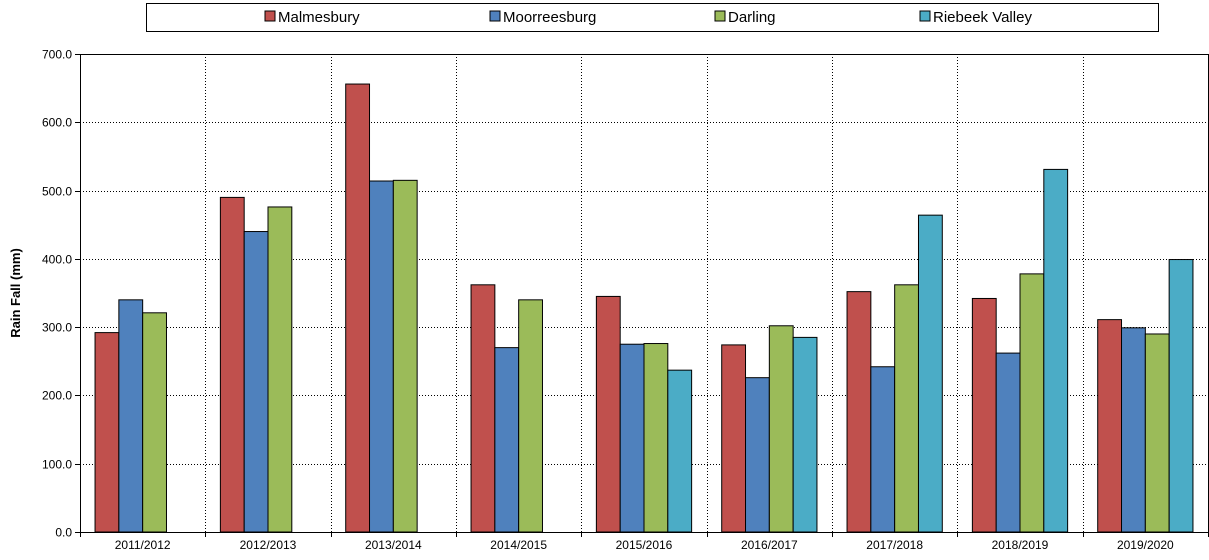 The height and width of the screenshot is (560, 1209). I want to click on legend-box, so click(652, 17).